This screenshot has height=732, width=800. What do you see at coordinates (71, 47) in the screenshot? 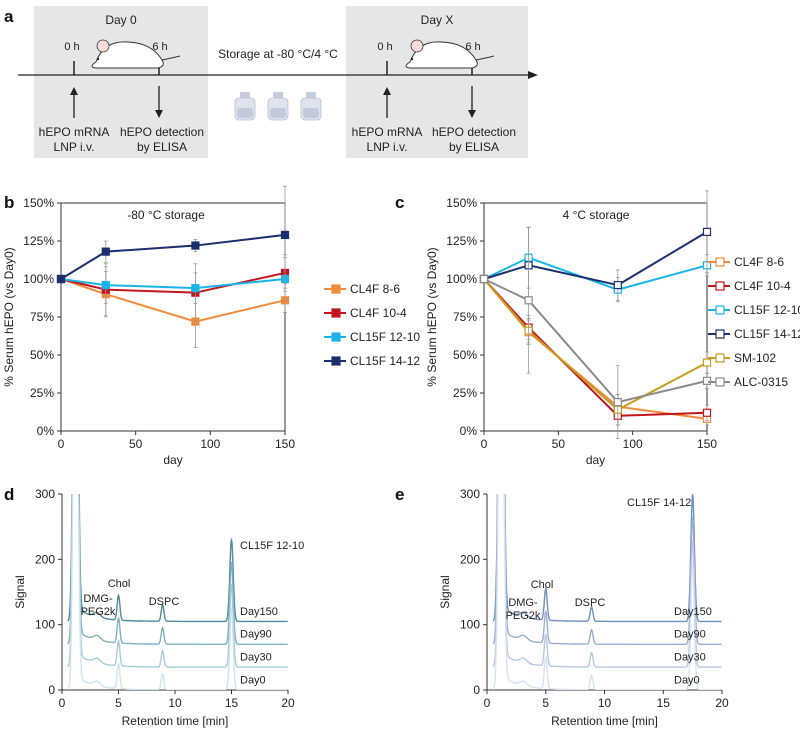
I see `day0-time-0h: 0 h` at bounding box center [71, 47].